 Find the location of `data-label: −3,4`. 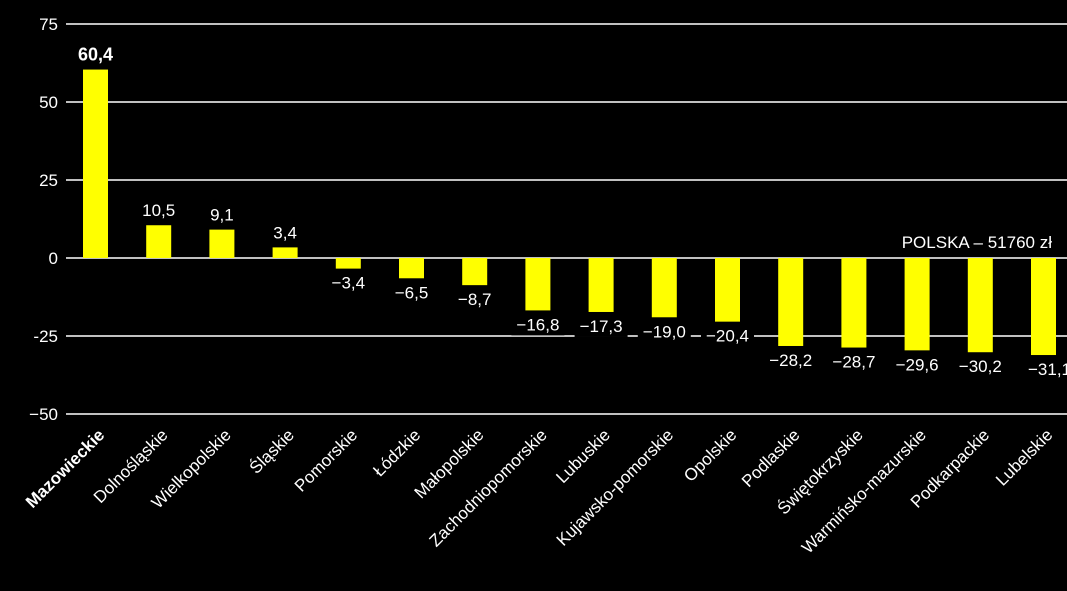

data-label: −3,4 is located at coordinates (349, 283).